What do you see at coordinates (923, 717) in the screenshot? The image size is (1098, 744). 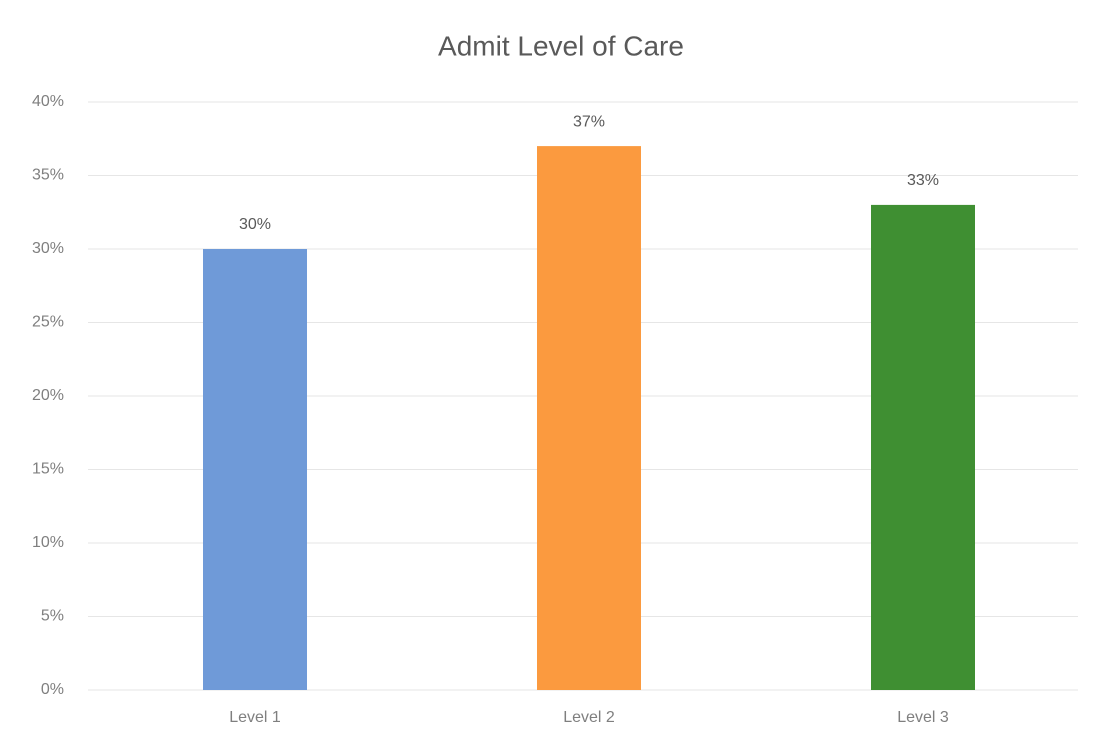 I see `x-tick-label: Level 3` at bounding box center [923, 717].